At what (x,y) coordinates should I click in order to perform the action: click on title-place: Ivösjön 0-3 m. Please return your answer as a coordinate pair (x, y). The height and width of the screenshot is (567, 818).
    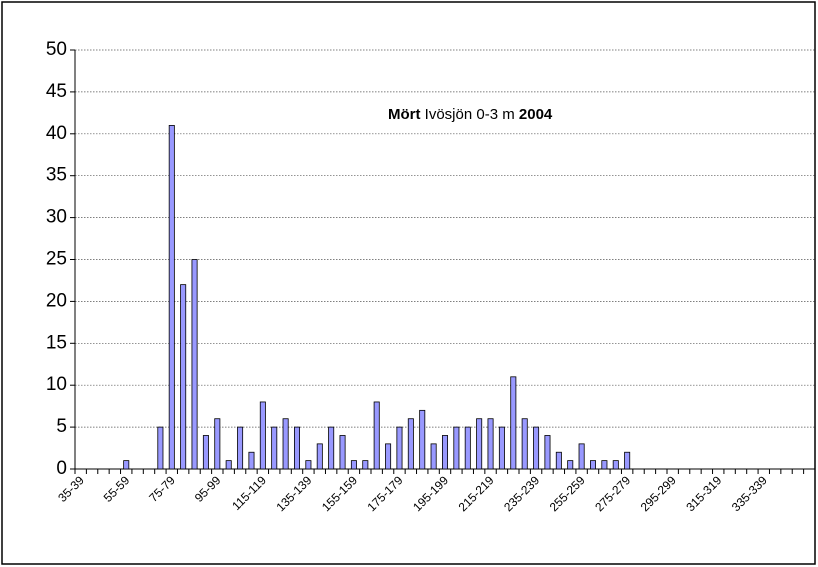
    Looking at the image, I should click on (470, 114).